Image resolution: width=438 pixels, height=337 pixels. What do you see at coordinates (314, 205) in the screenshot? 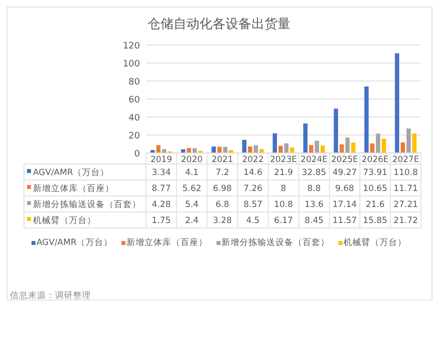
I see `data-label: 13.6` at bounding box center [314, 205].